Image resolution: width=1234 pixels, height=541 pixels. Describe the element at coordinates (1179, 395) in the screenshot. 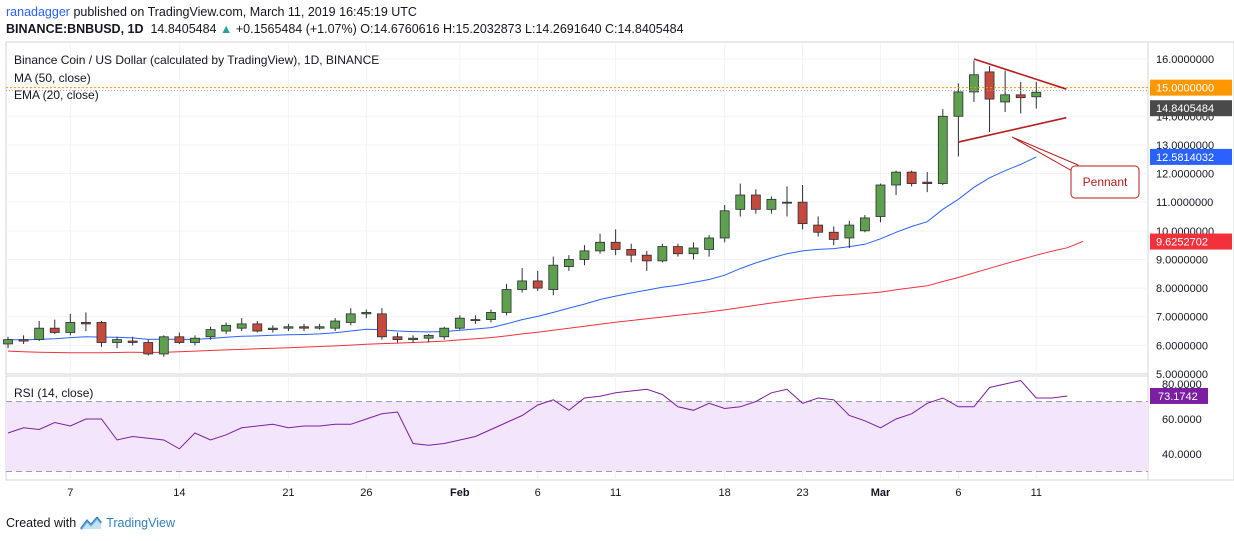

I see `rsi-last-box` at that location.